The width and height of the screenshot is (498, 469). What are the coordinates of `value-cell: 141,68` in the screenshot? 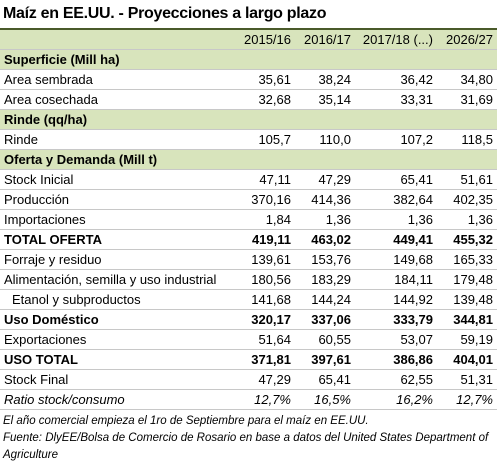 It's located at (265, 299).